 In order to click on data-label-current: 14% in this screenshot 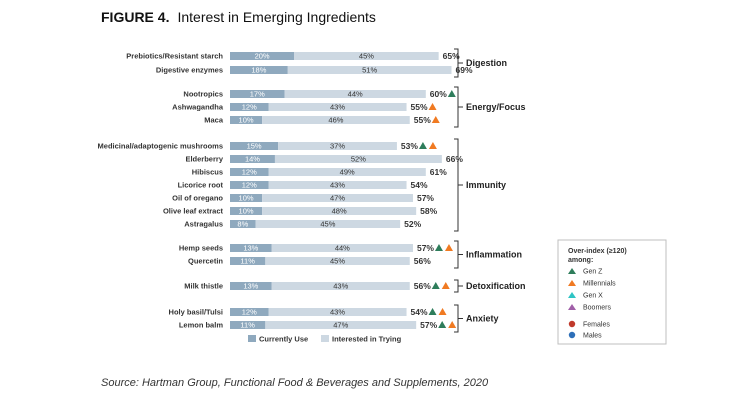, I will do `click(252, 159)`.